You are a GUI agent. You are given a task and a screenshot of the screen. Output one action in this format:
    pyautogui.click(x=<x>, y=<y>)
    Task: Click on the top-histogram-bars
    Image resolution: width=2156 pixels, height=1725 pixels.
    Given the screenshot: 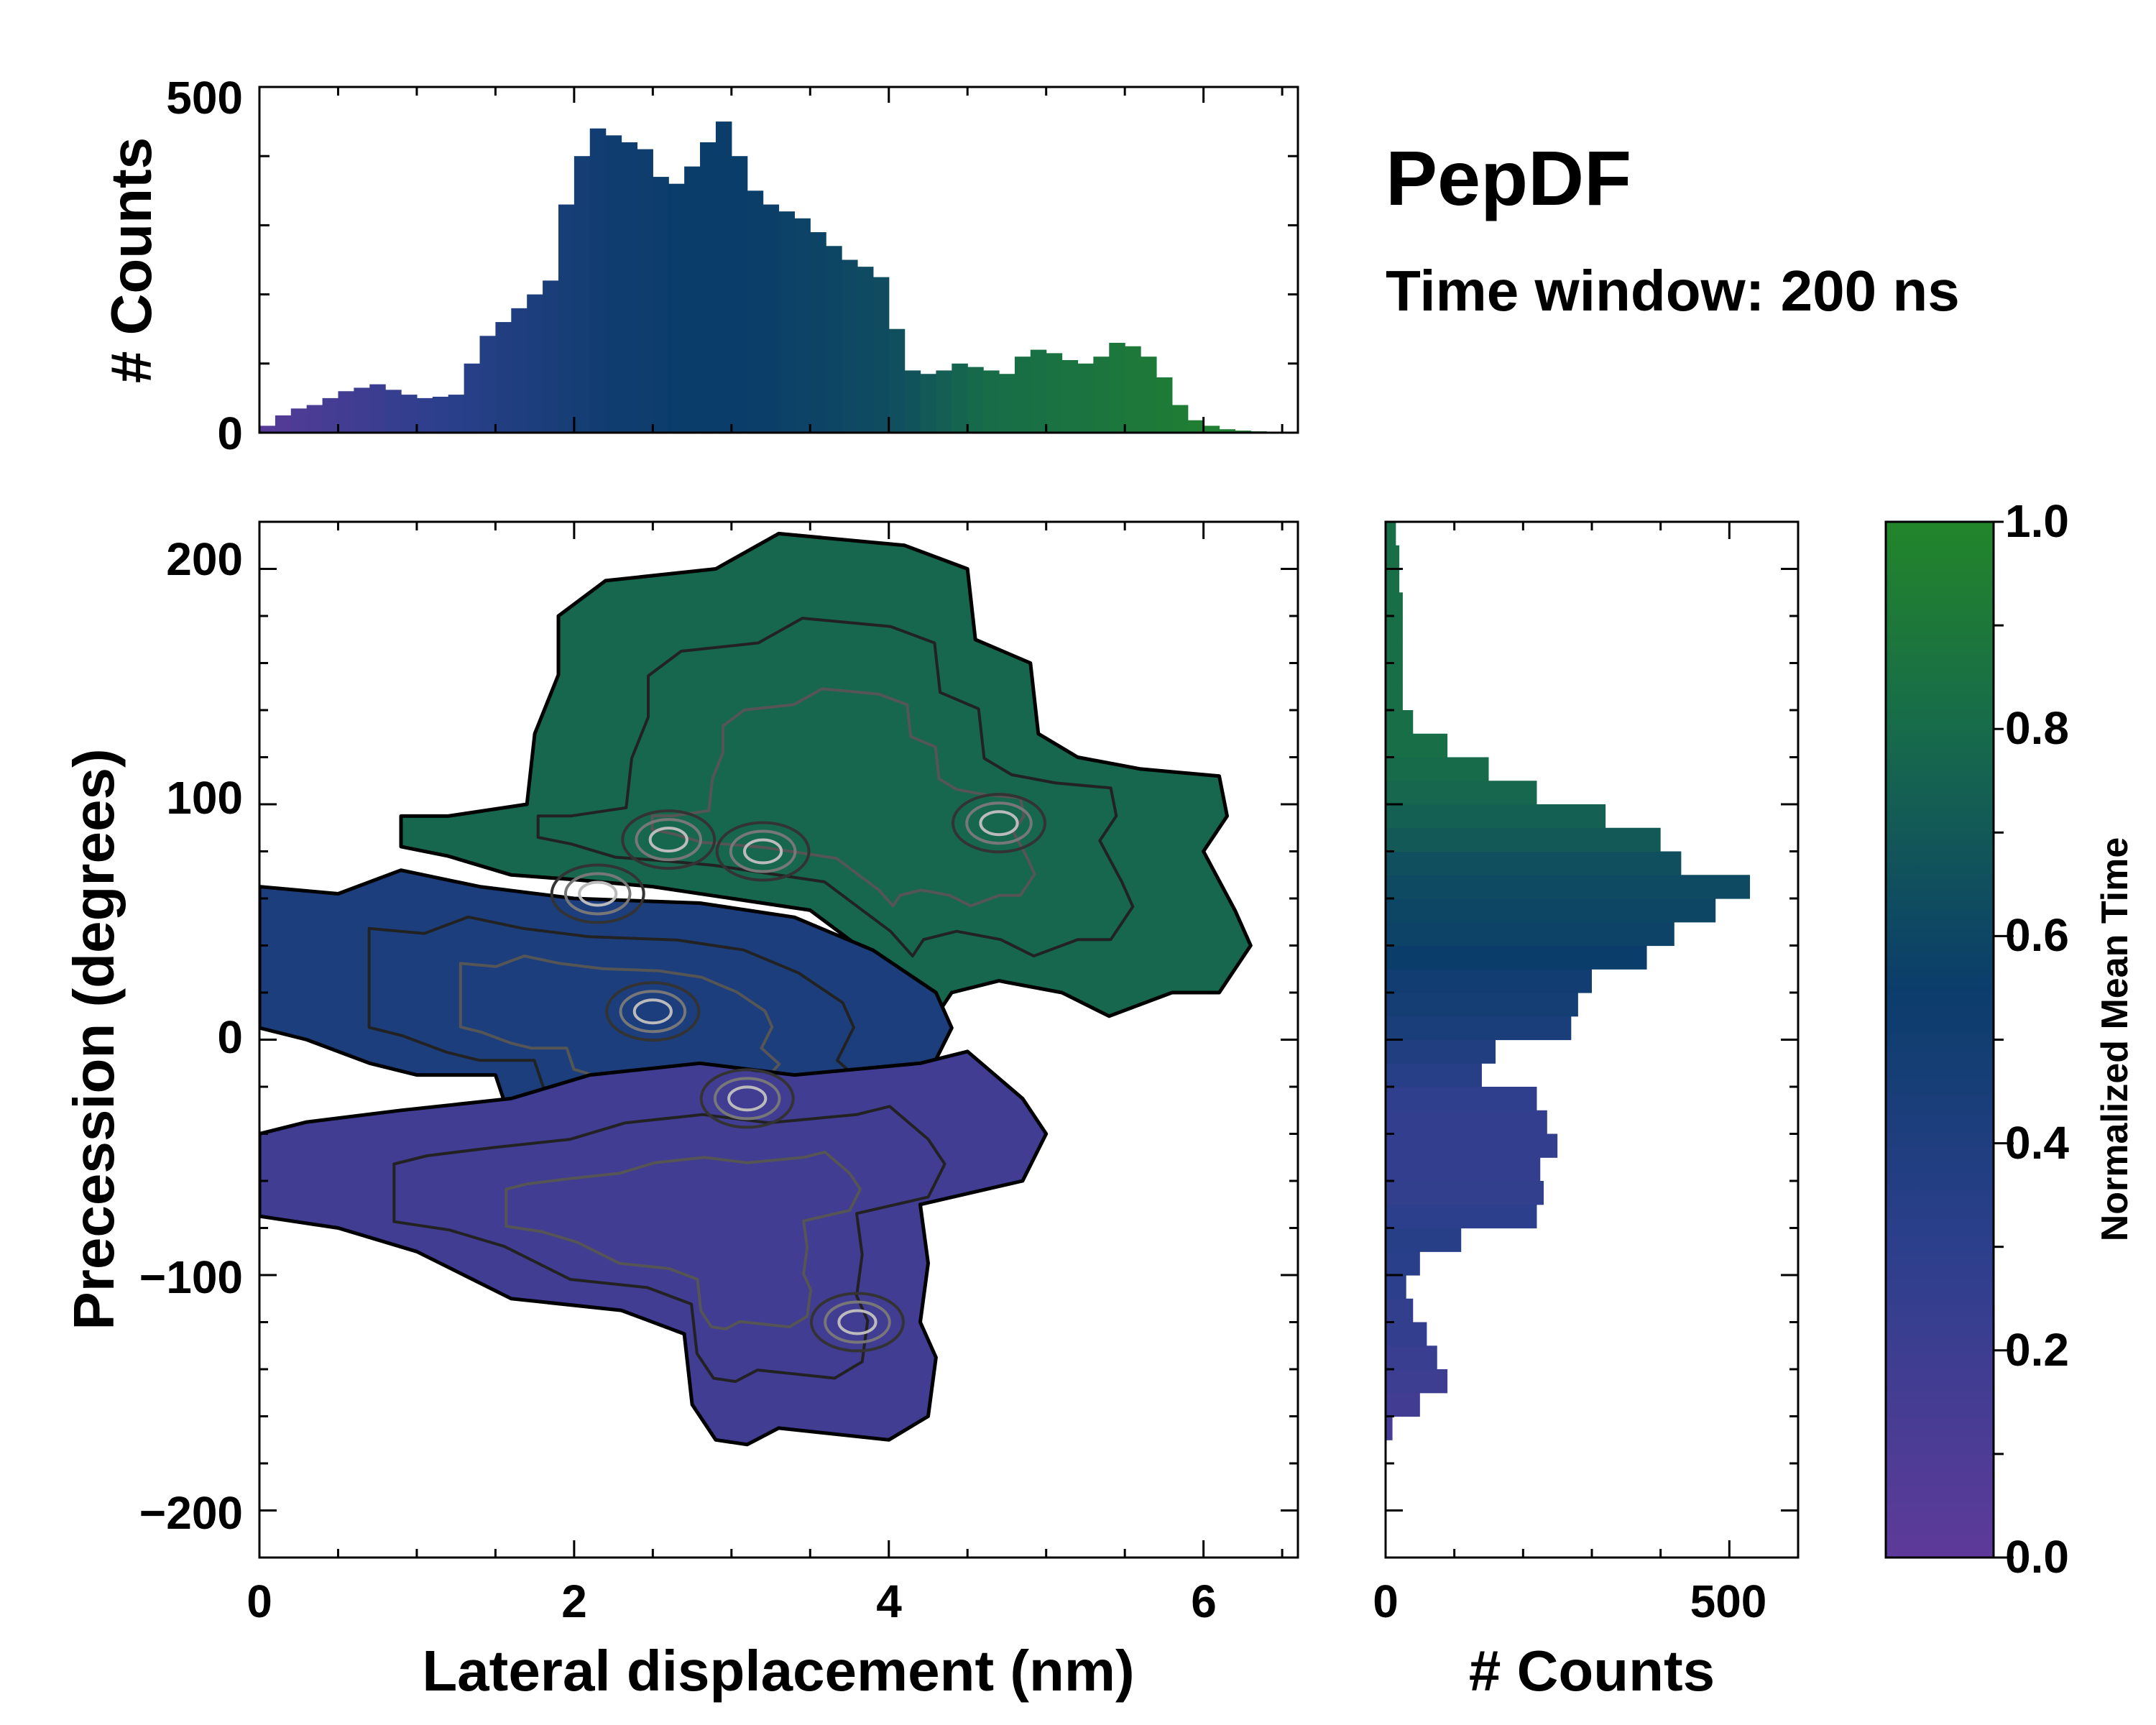 What is the action you would take?
    pyautogui.click(x=778, y=260)
    